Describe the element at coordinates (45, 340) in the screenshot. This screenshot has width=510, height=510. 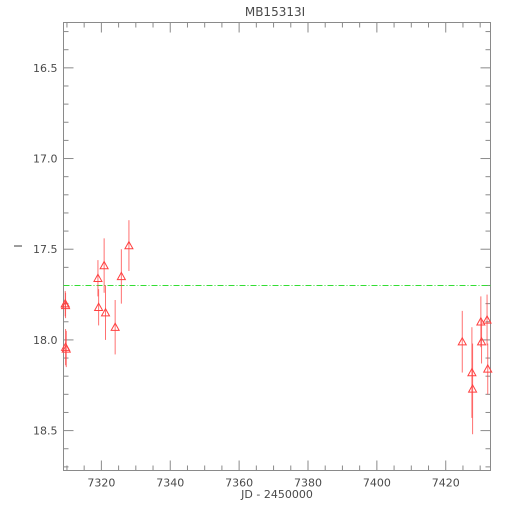
I see `y-tick-label: 18.0` at that location.